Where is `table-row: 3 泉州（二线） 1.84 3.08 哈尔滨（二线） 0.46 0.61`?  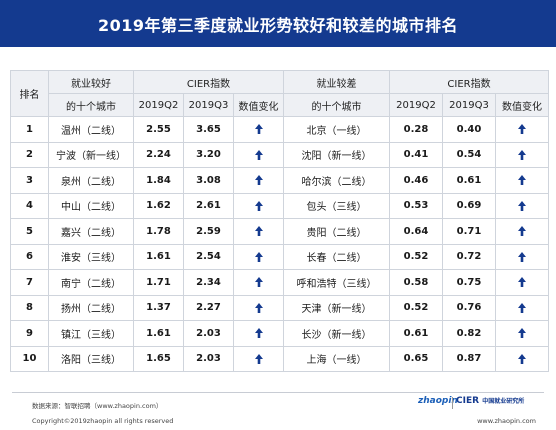 table-row: 3 泉州（二线） 1.84 3.08 哈尔滨（二线） 0.46 0.61 is located at coordinates (279, 180).